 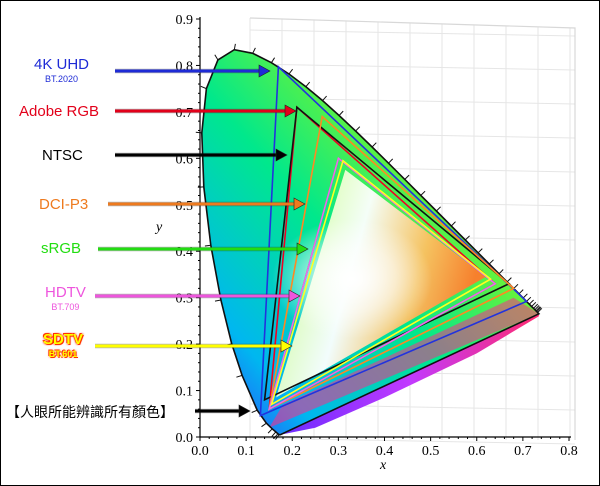 I want to click on label-4k-uhd-sub: BT.2020, so click(x=61, y=79).